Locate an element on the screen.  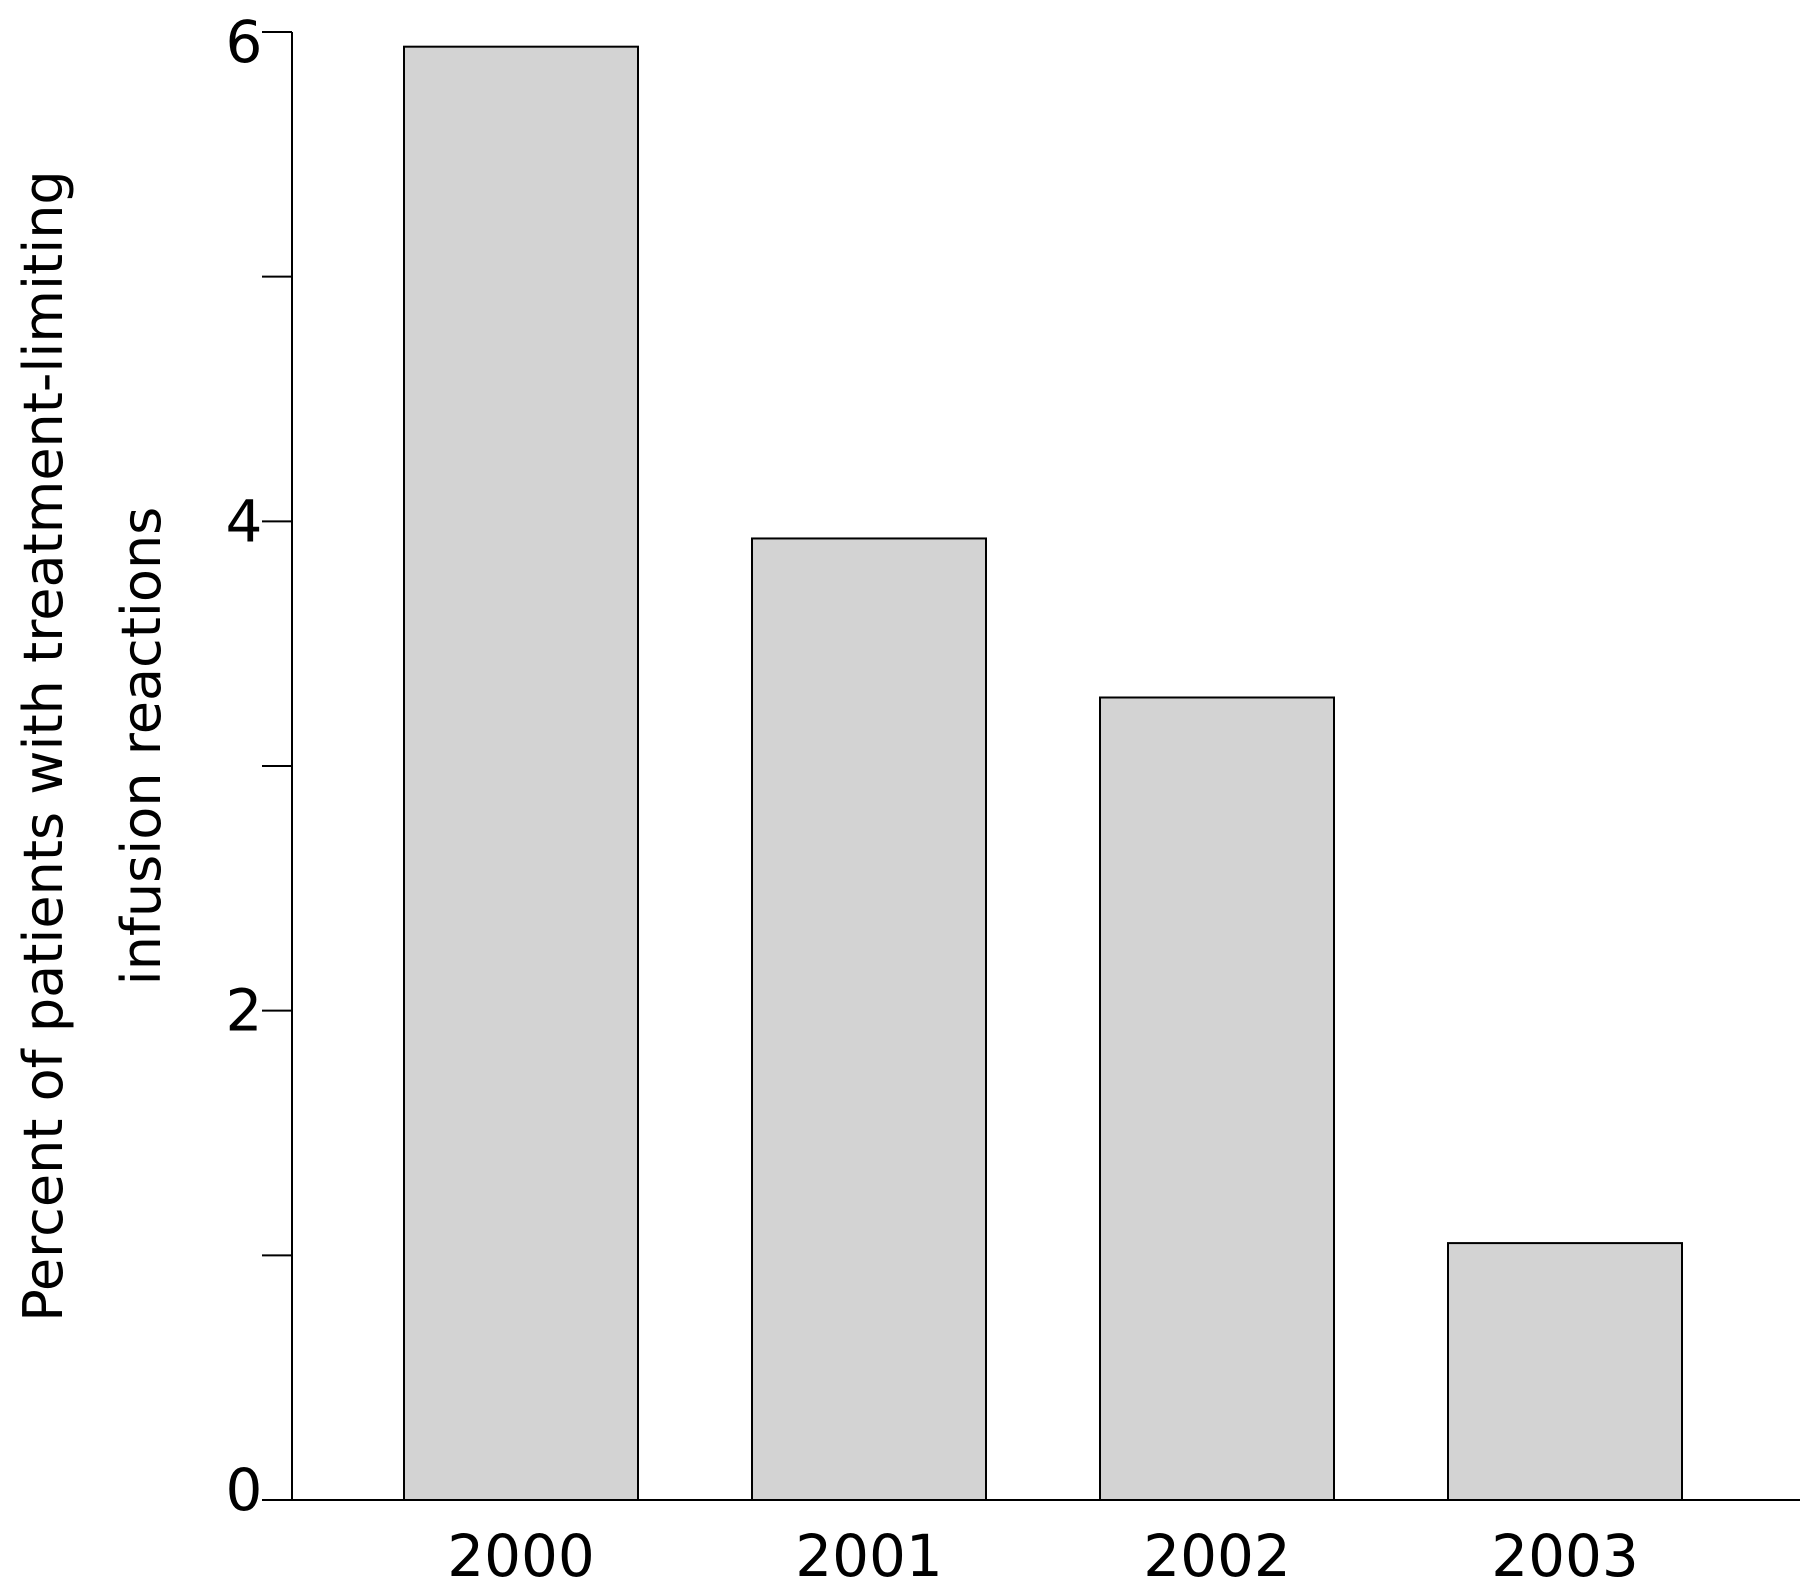
x-axis-labels: 2000 2001 2002 2003 is located at coordinates (1043, 1554).